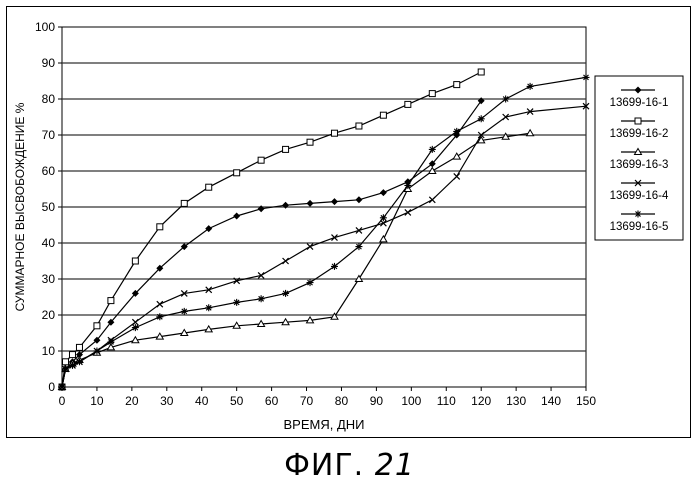  What do you see at coordinates (132, 401) in the screenshot?
I see `x-tick-label: 20` at bounding box center [132, 401].